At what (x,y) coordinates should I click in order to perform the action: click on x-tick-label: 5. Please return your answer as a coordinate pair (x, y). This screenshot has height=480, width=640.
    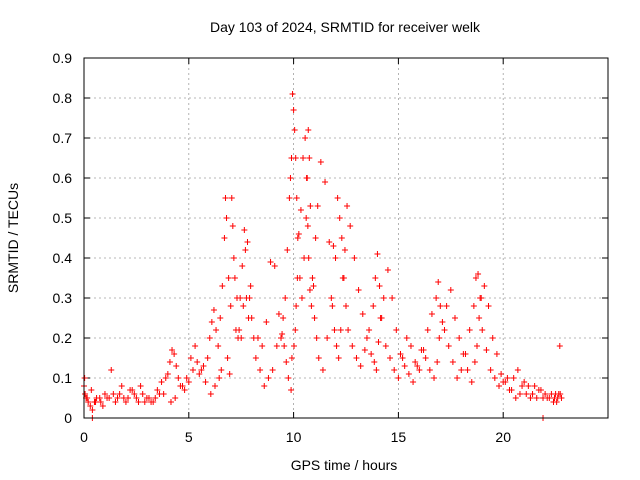
    Looking at the image, I should click on (189, 437).